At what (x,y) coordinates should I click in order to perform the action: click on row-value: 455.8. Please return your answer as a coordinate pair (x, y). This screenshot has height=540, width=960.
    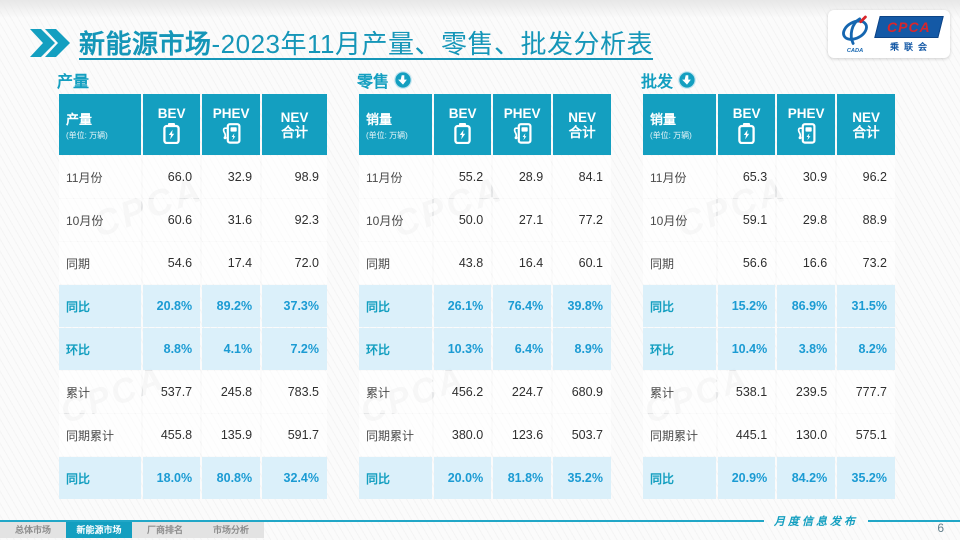
    Looking at the image, I should click on (172, 435).